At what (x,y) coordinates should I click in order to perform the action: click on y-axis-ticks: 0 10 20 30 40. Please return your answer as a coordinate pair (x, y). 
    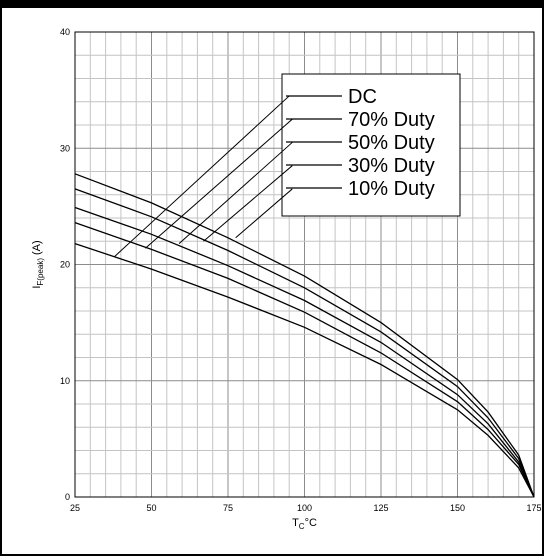
    Looking at the image, I should click on (65, 264).